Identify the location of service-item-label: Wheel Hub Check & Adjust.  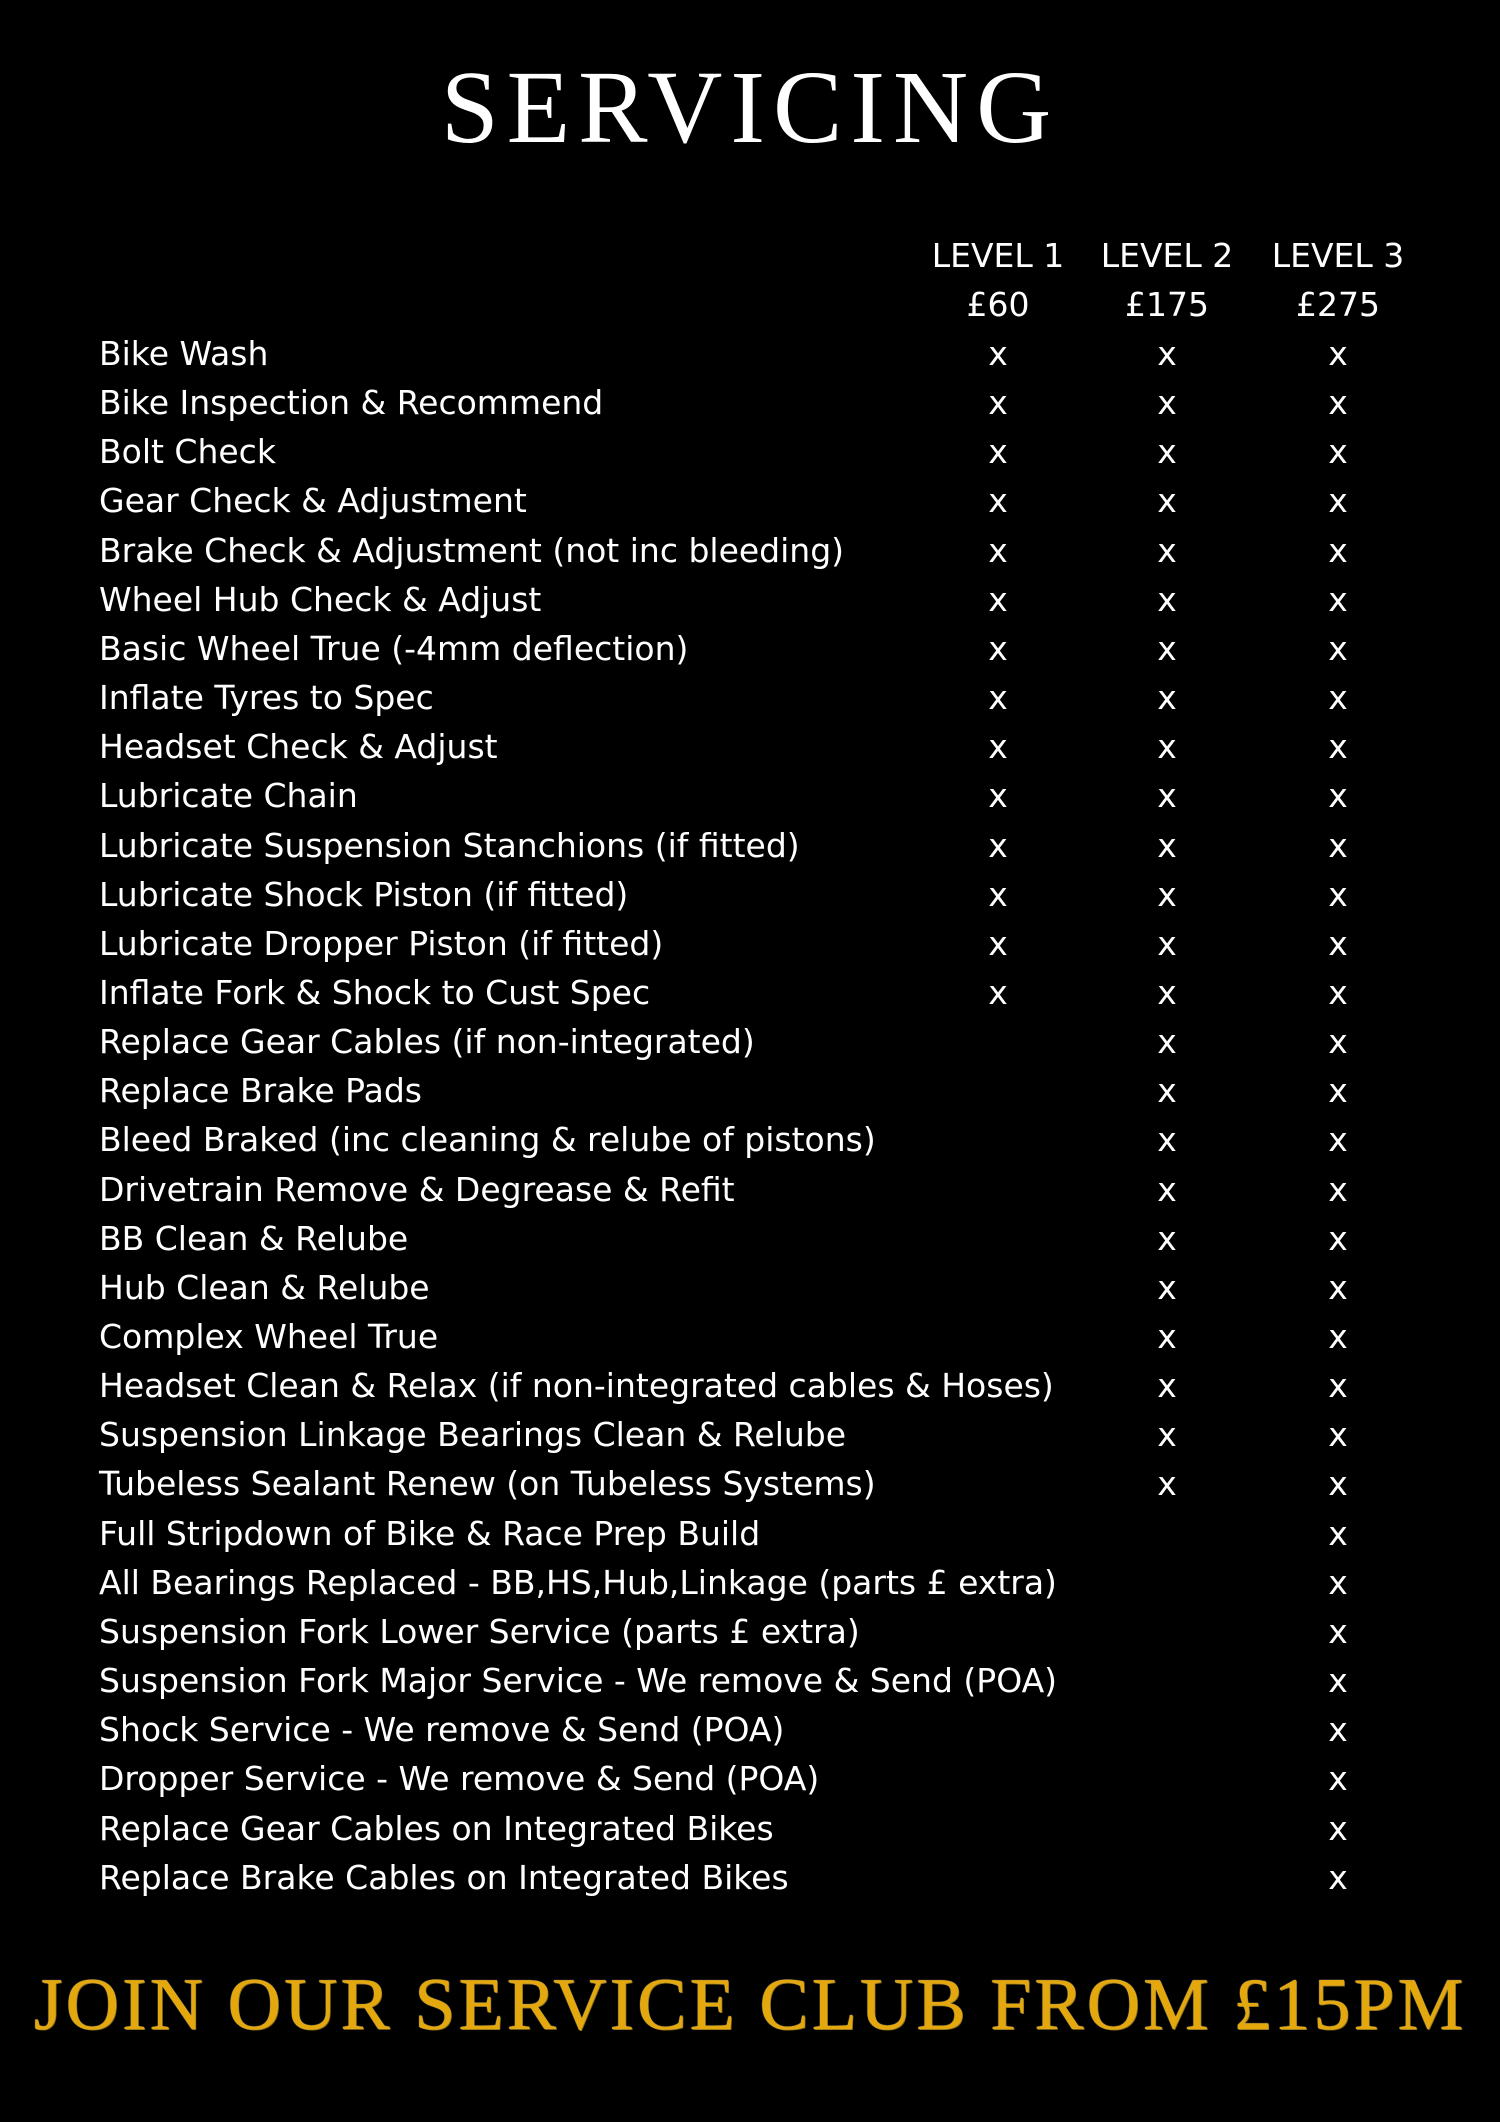
(320, 599).